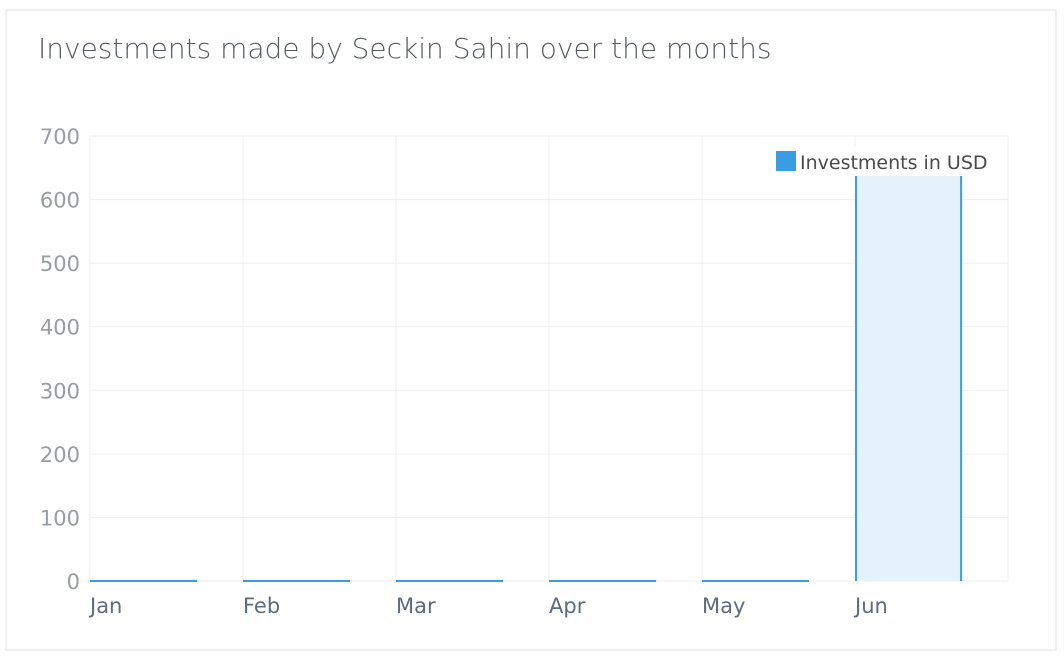 The height and width of the screenshot is (660, 1064). I want to click on bar, so click(909, 374).